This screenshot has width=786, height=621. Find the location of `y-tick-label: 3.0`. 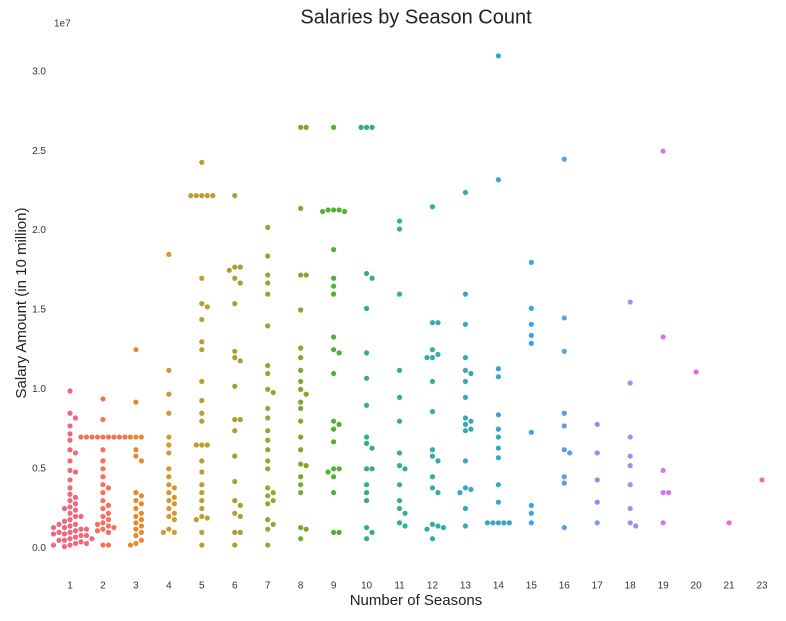

y-tick-label: 3.0 is located at coordinates (39, 71).